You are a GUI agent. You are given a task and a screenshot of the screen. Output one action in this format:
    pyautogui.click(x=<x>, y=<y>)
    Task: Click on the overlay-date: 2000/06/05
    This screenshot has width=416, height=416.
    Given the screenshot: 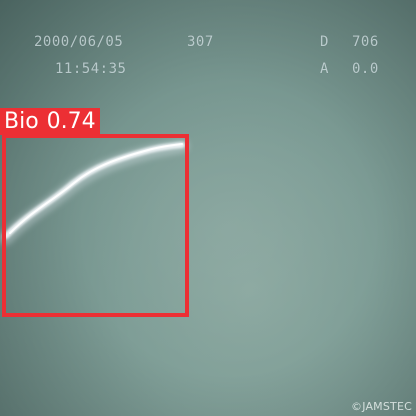 What is the action you would take?
    pyautogui.click(x=79, y=42)
    